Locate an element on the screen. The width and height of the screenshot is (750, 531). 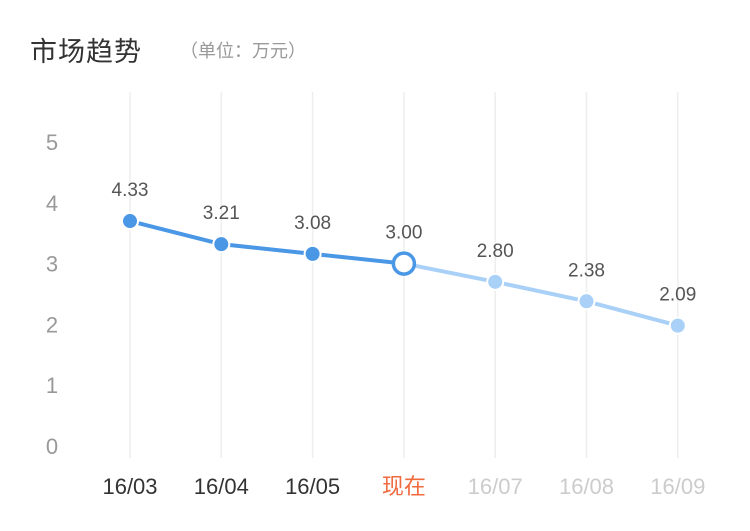
y-tick-label: 2 is located at coordinates (52, 324).